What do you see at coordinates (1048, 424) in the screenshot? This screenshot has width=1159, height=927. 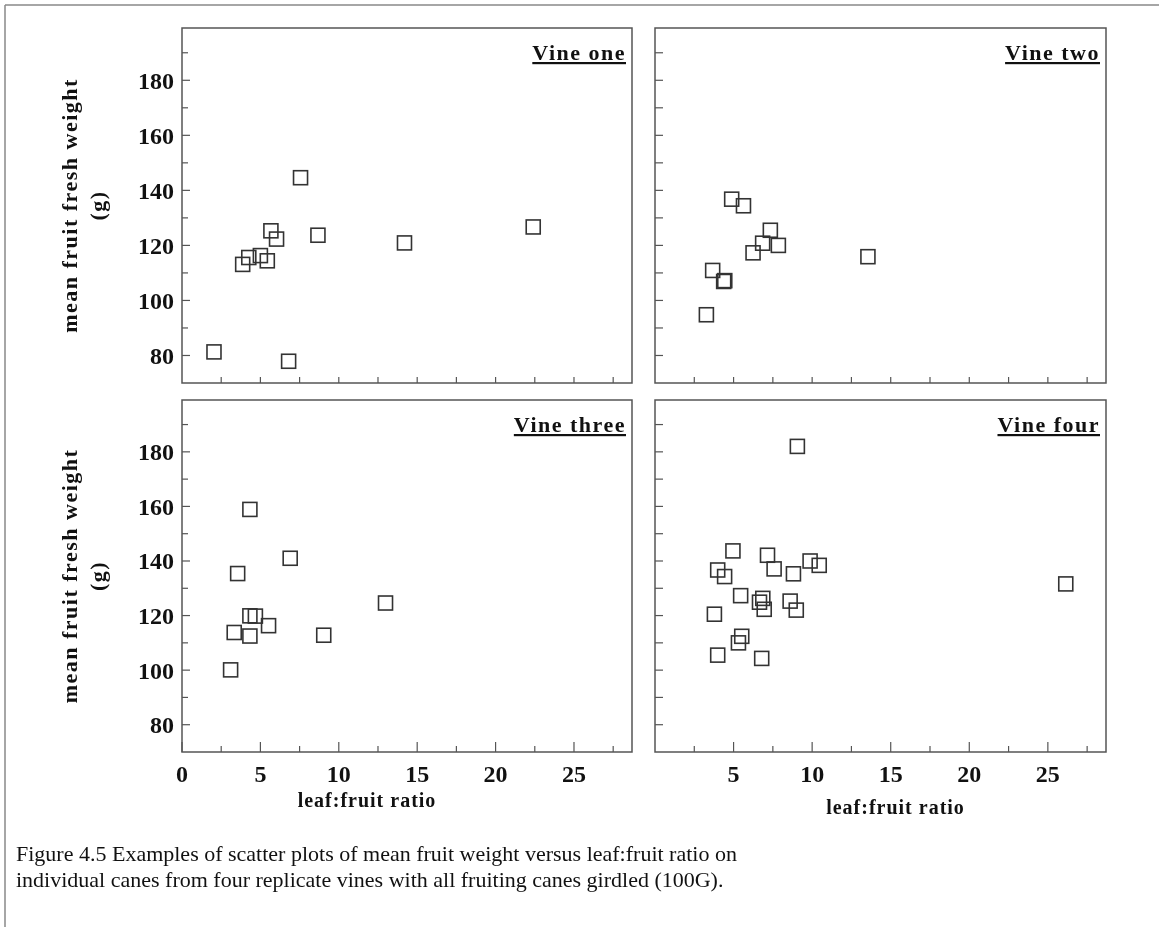 I see `text: Vine four` at bounding box center [1048, 424].